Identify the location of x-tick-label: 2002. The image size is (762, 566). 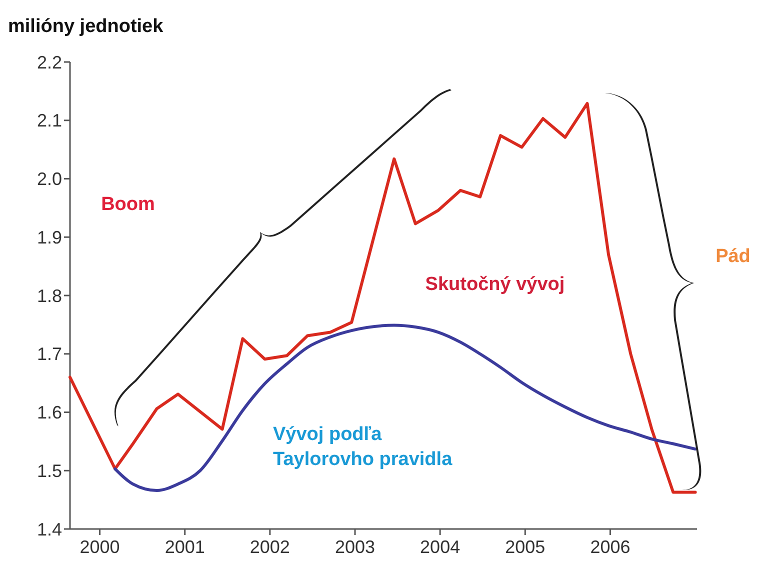
(270, 547).